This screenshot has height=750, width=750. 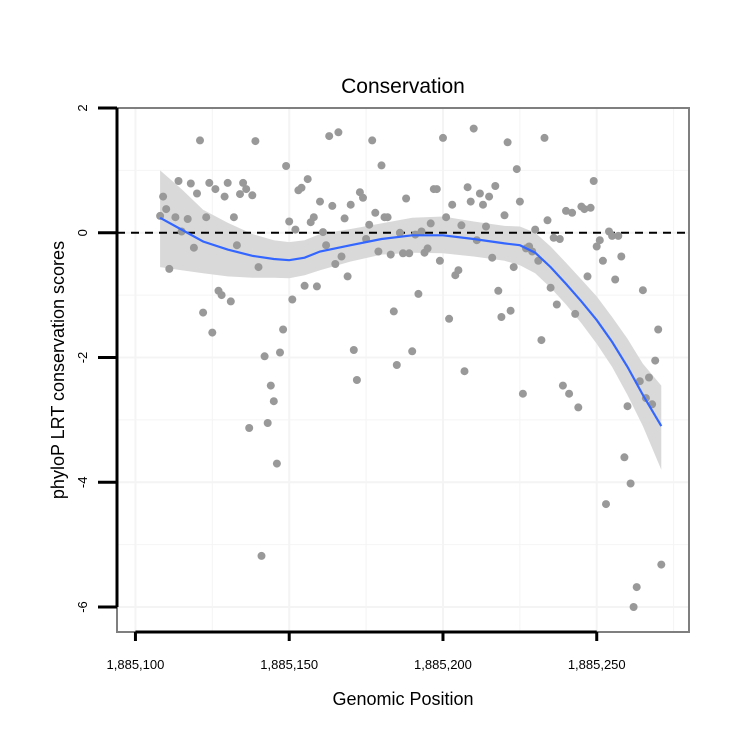 I want to click on x-tick-label: 1,885,100, so click(x=136, y=664).